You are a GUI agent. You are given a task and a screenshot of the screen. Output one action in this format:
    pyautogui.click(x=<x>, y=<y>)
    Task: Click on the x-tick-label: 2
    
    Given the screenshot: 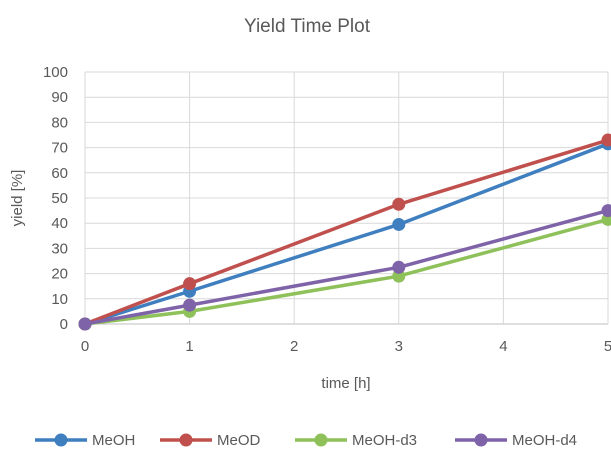 What is the action you would take?
    pyautogui.click(x=294, y=346)
    